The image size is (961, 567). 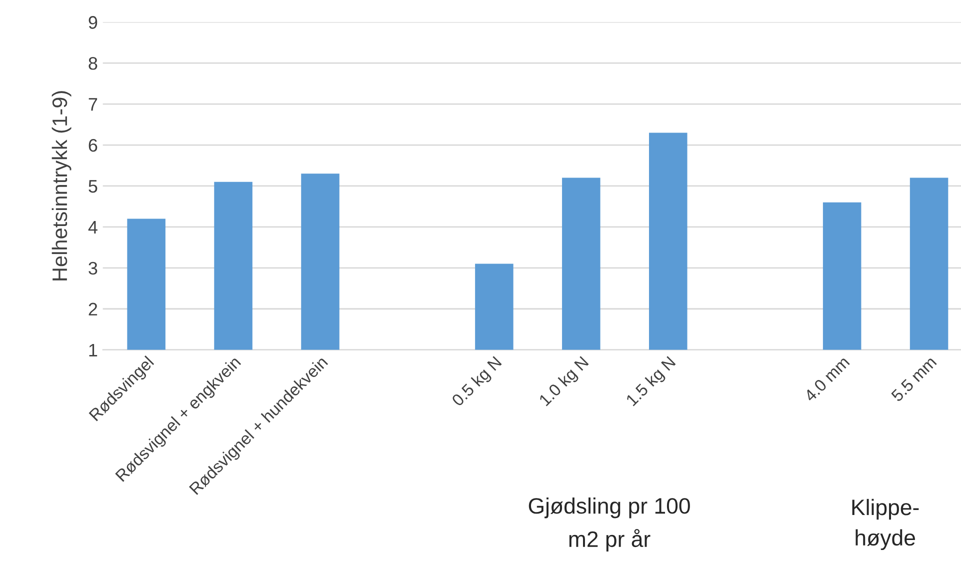 I want to click on y-tick-label: 3, so click(x=93, y=268).